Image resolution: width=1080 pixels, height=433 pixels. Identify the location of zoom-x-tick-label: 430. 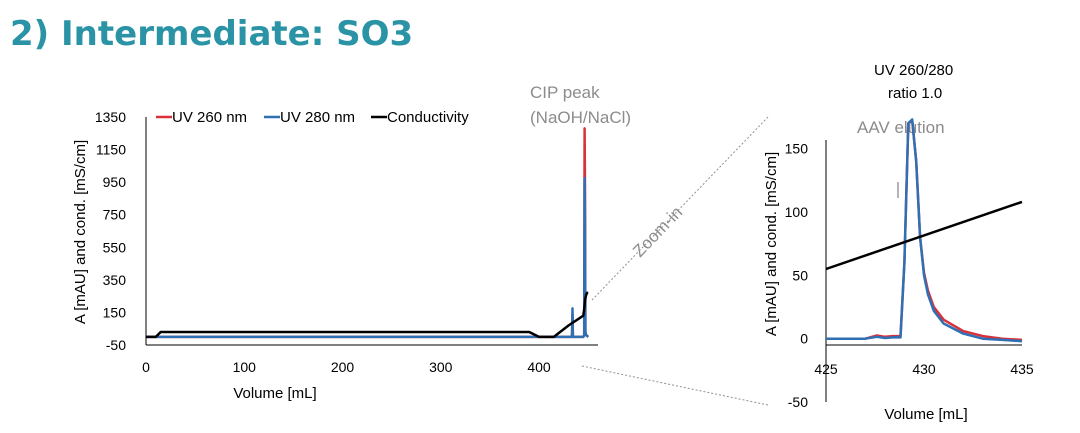
(924, 369).